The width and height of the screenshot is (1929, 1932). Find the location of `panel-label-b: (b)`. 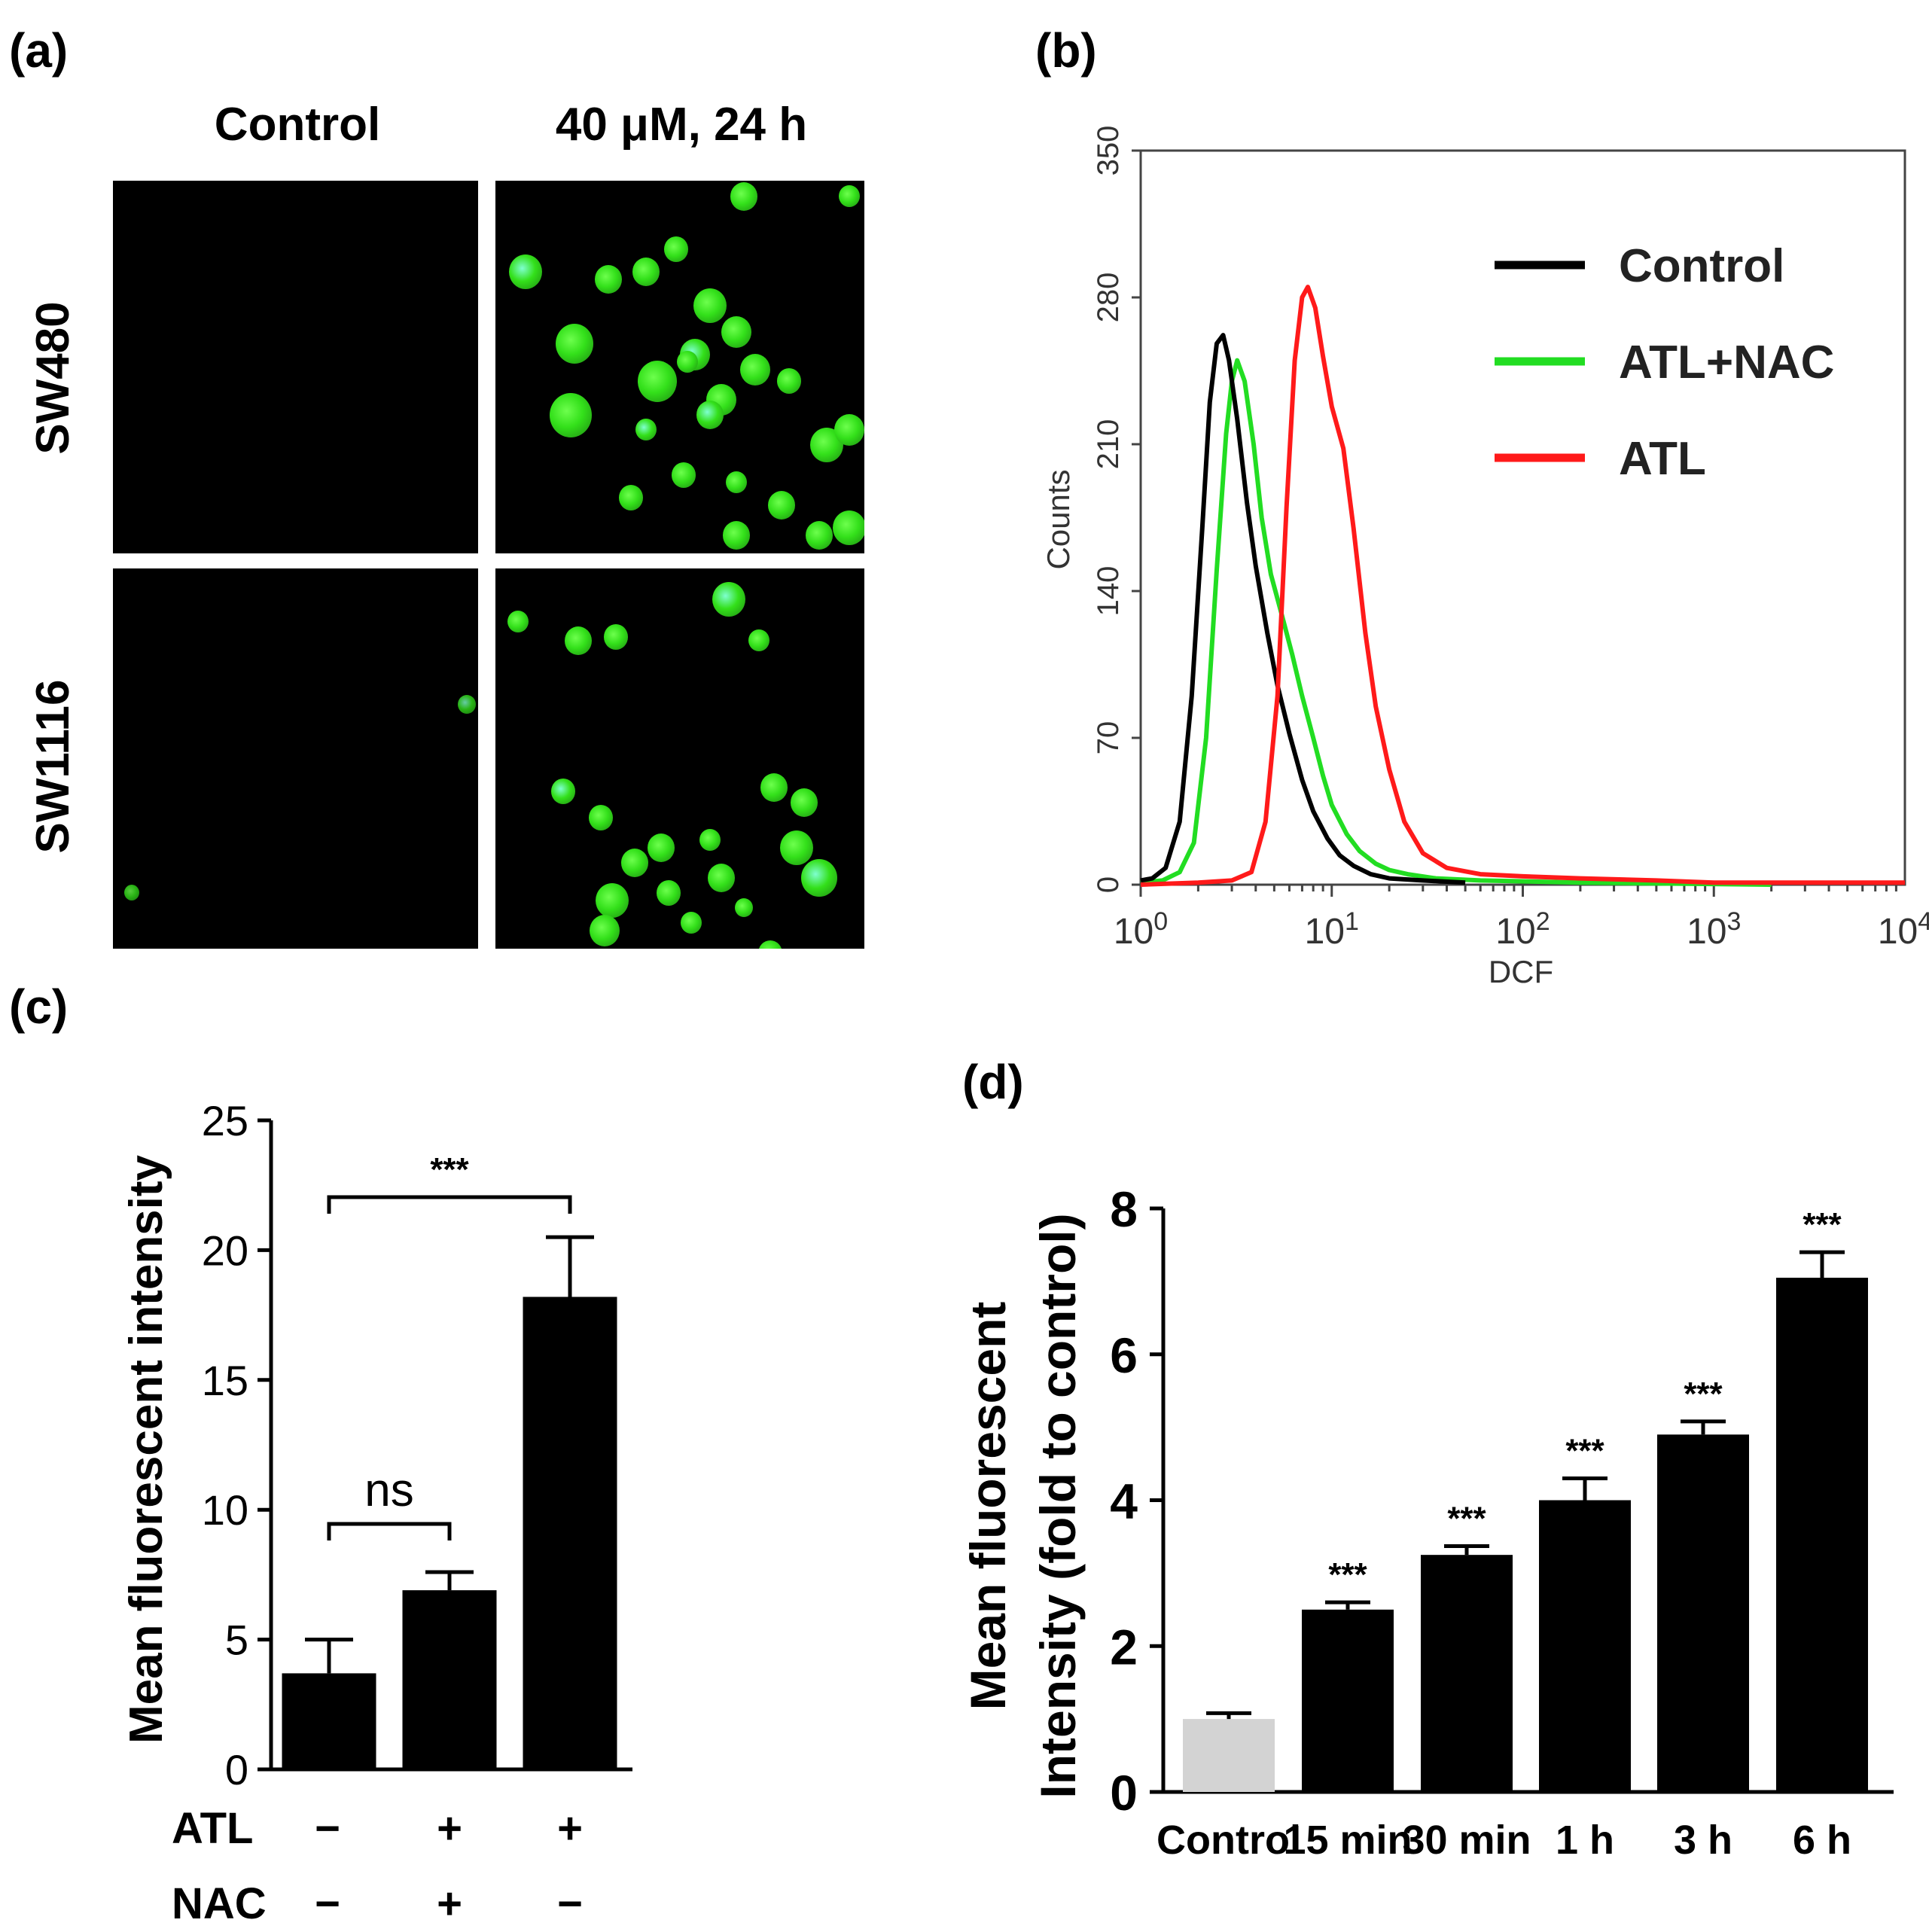

panel-label-b: (b) is located at coordinates (1066, 50).